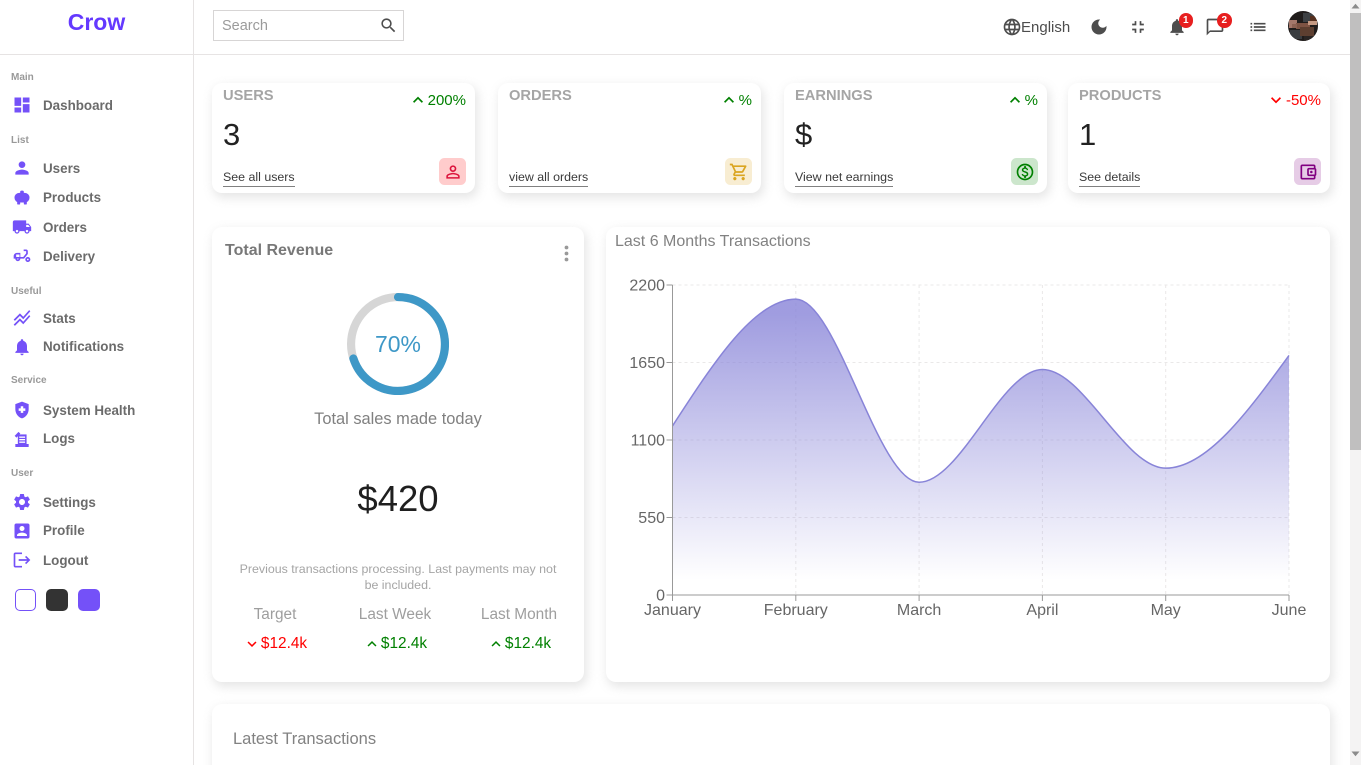 The height and width of the screenshot is (765, 1361). Describe the element at coordinates (796, 610) in the screenshot. I see `svg-text: February` at that location.